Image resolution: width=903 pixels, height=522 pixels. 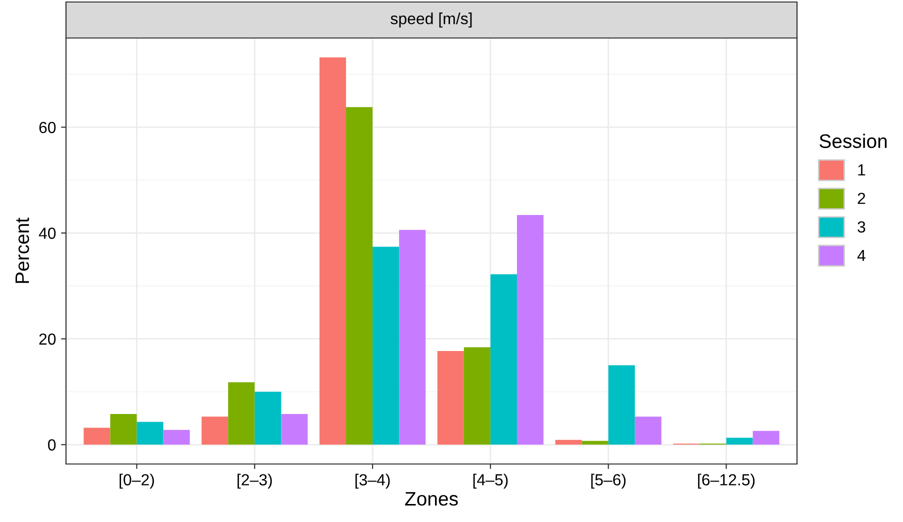 What do you see at coordinates (372, 481) in the screenshot?
I see `x-tick-label: [3–4)` at bounding box center [372, 481].